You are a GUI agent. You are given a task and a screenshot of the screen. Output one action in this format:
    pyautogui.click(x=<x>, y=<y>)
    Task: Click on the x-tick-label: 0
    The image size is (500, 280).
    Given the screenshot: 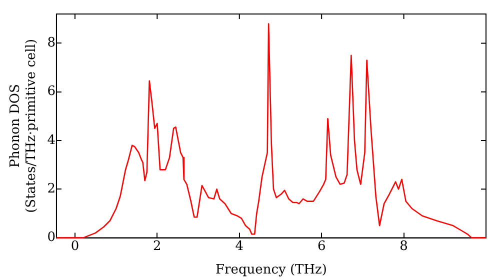 What is the action you would take?
    pyautogui.click(x=75, y=246)
    